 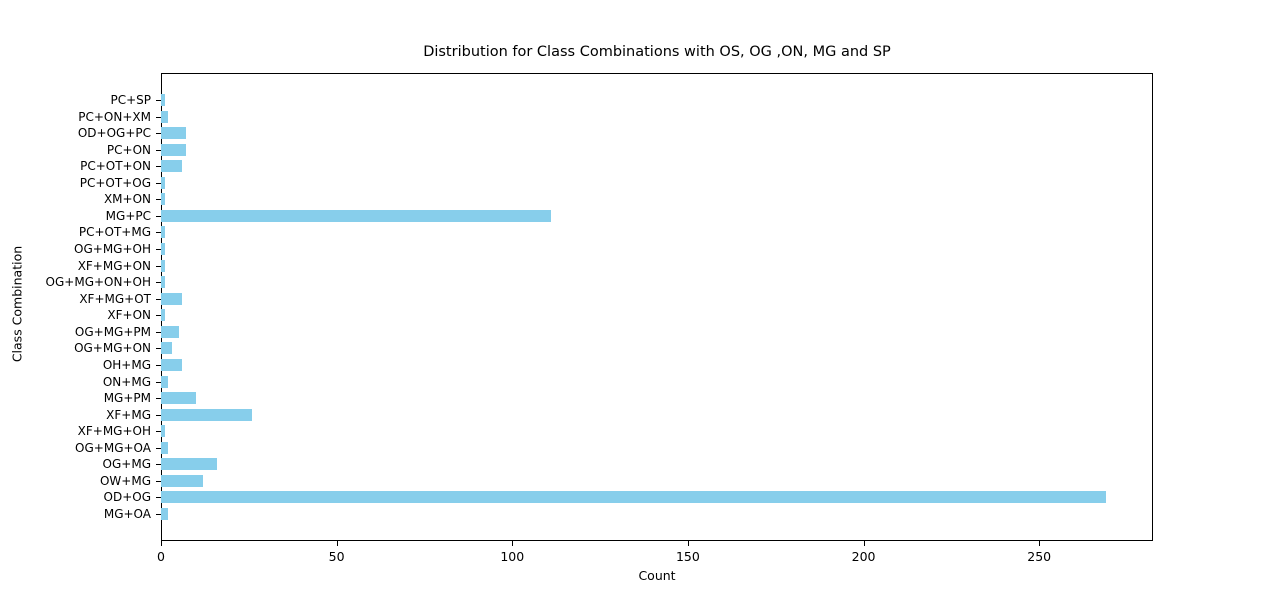 What do you see at coordinates (115, 298) in the screenshot?
I see `y-tick-label: XF+MG+OT` at bounding box center [115, 298].